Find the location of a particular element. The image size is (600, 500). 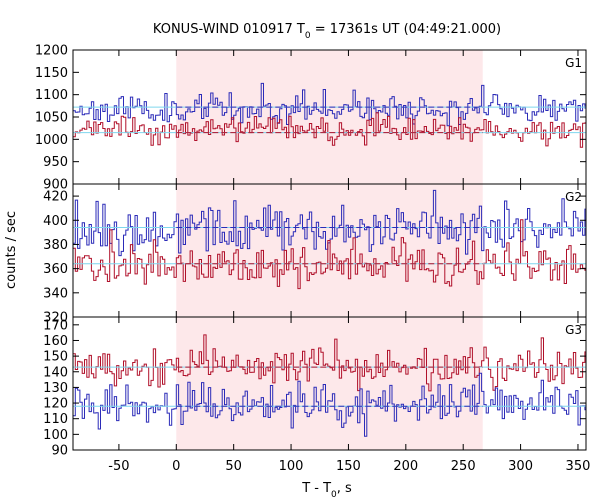

y-tick-label: 400 is located at coordinates (55, 221).